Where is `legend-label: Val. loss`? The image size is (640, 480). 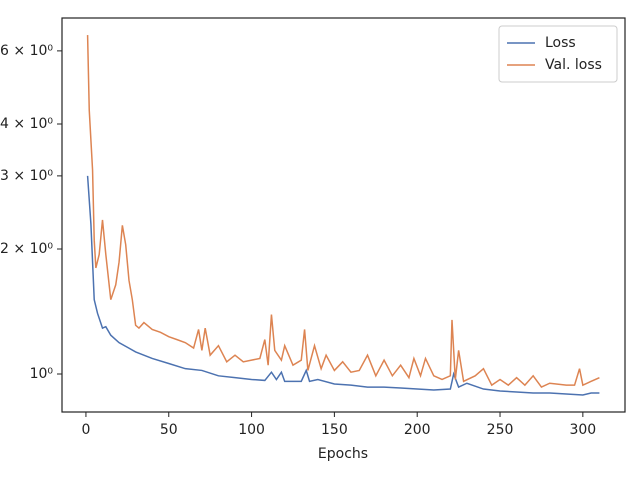 legend-label: Val. loss is located at coordinates (573, 65).